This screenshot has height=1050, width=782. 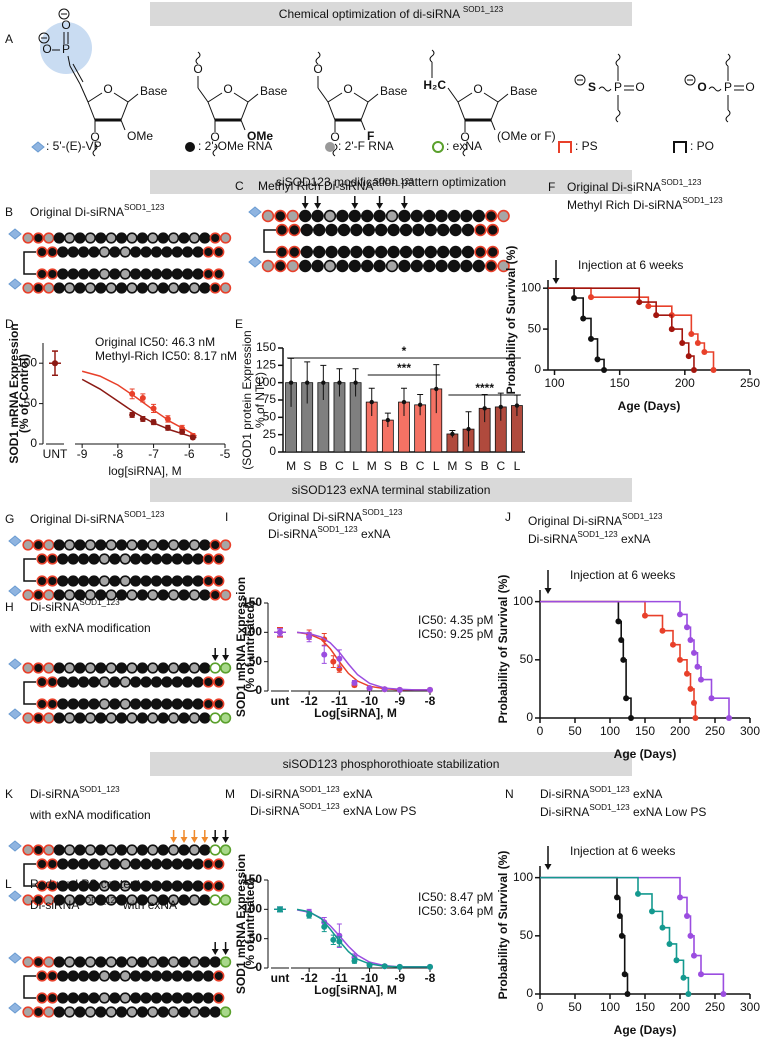 What do you see at coordinates (372, 466) in the screenshot?
I see `x-tick-label: M` at bounding box center [372, 466].